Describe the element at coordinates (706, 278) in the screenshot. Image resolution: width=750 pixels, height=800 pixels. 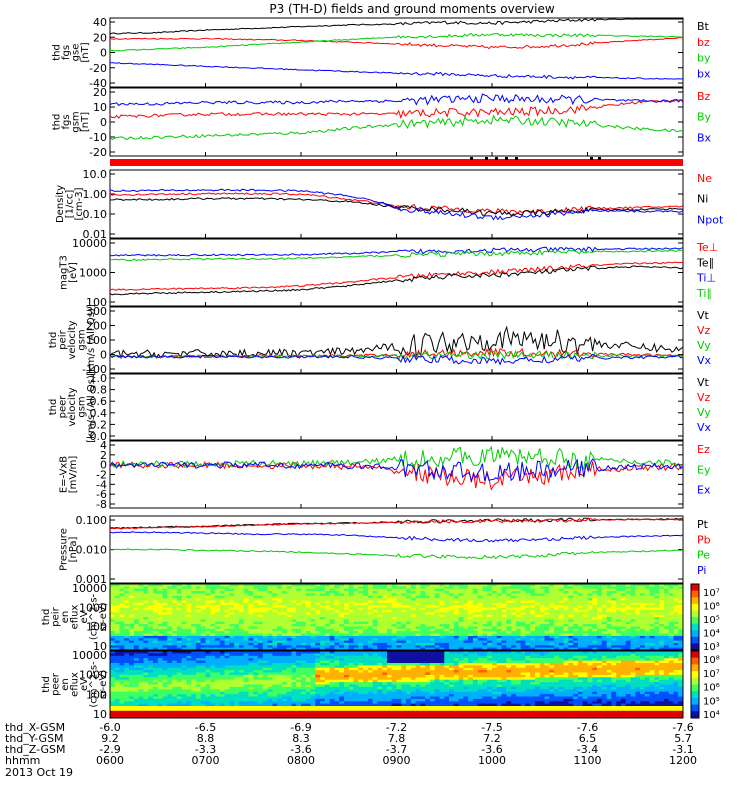
I see `legend-entry: Ti⊥` at that location.